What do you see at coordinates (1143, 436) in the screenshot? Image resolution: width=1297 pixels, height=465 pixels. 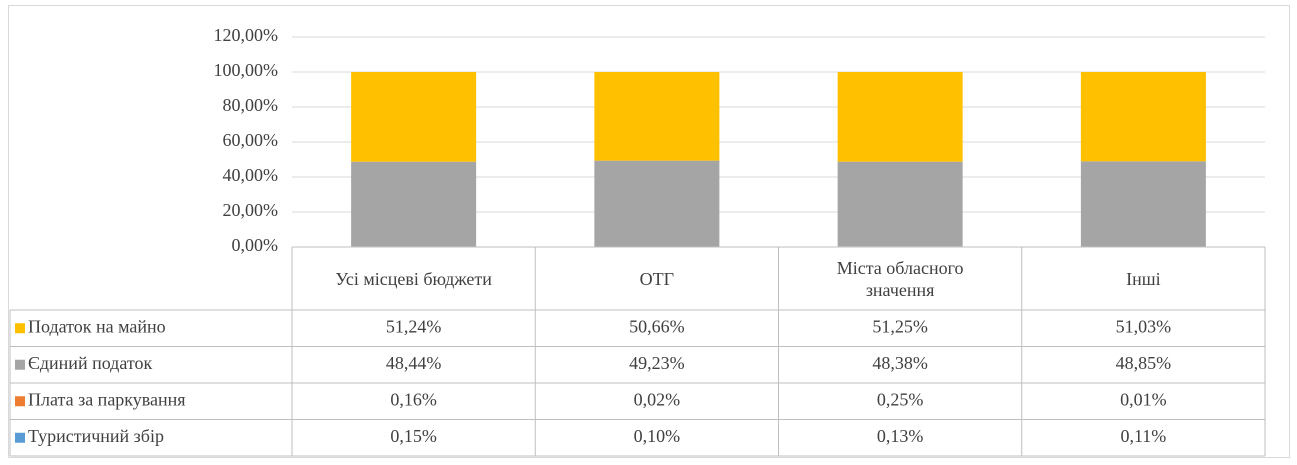 I see `data-table-value: 0,11%` at bounding box center [1143, 436].